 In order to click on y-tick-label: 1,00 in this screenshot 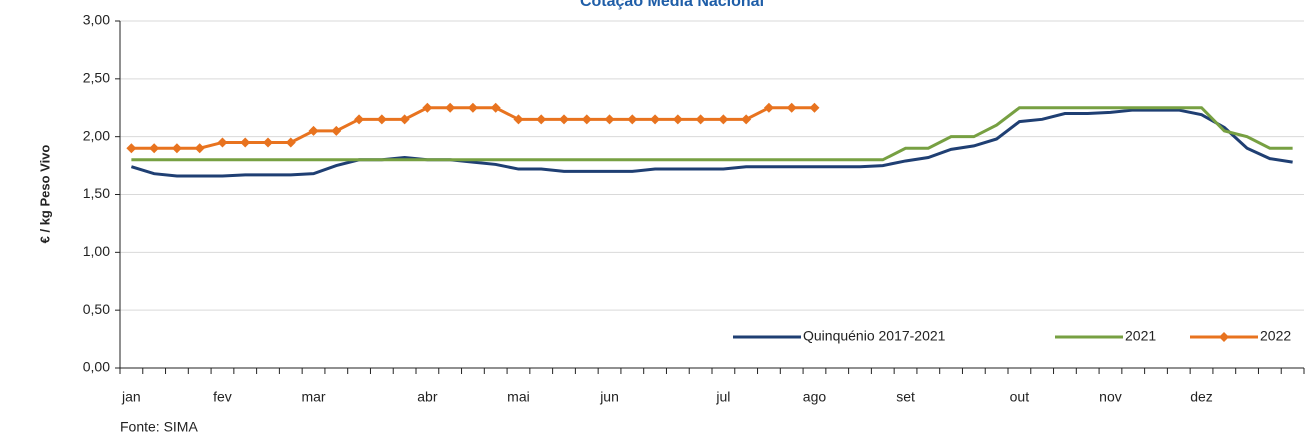, I will do `click(96, 251)`.